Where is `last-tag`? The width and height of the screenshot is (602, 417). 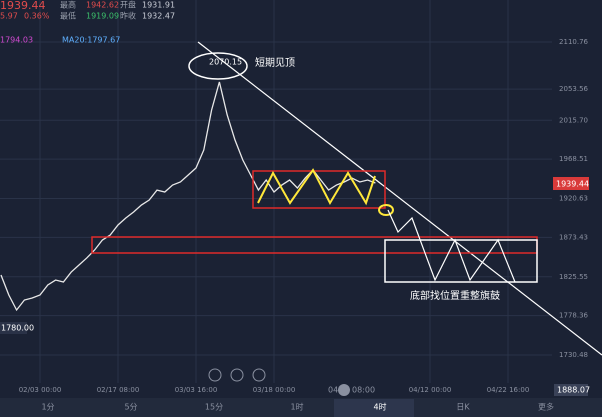 last-tag is located at coordinates (571, 183).